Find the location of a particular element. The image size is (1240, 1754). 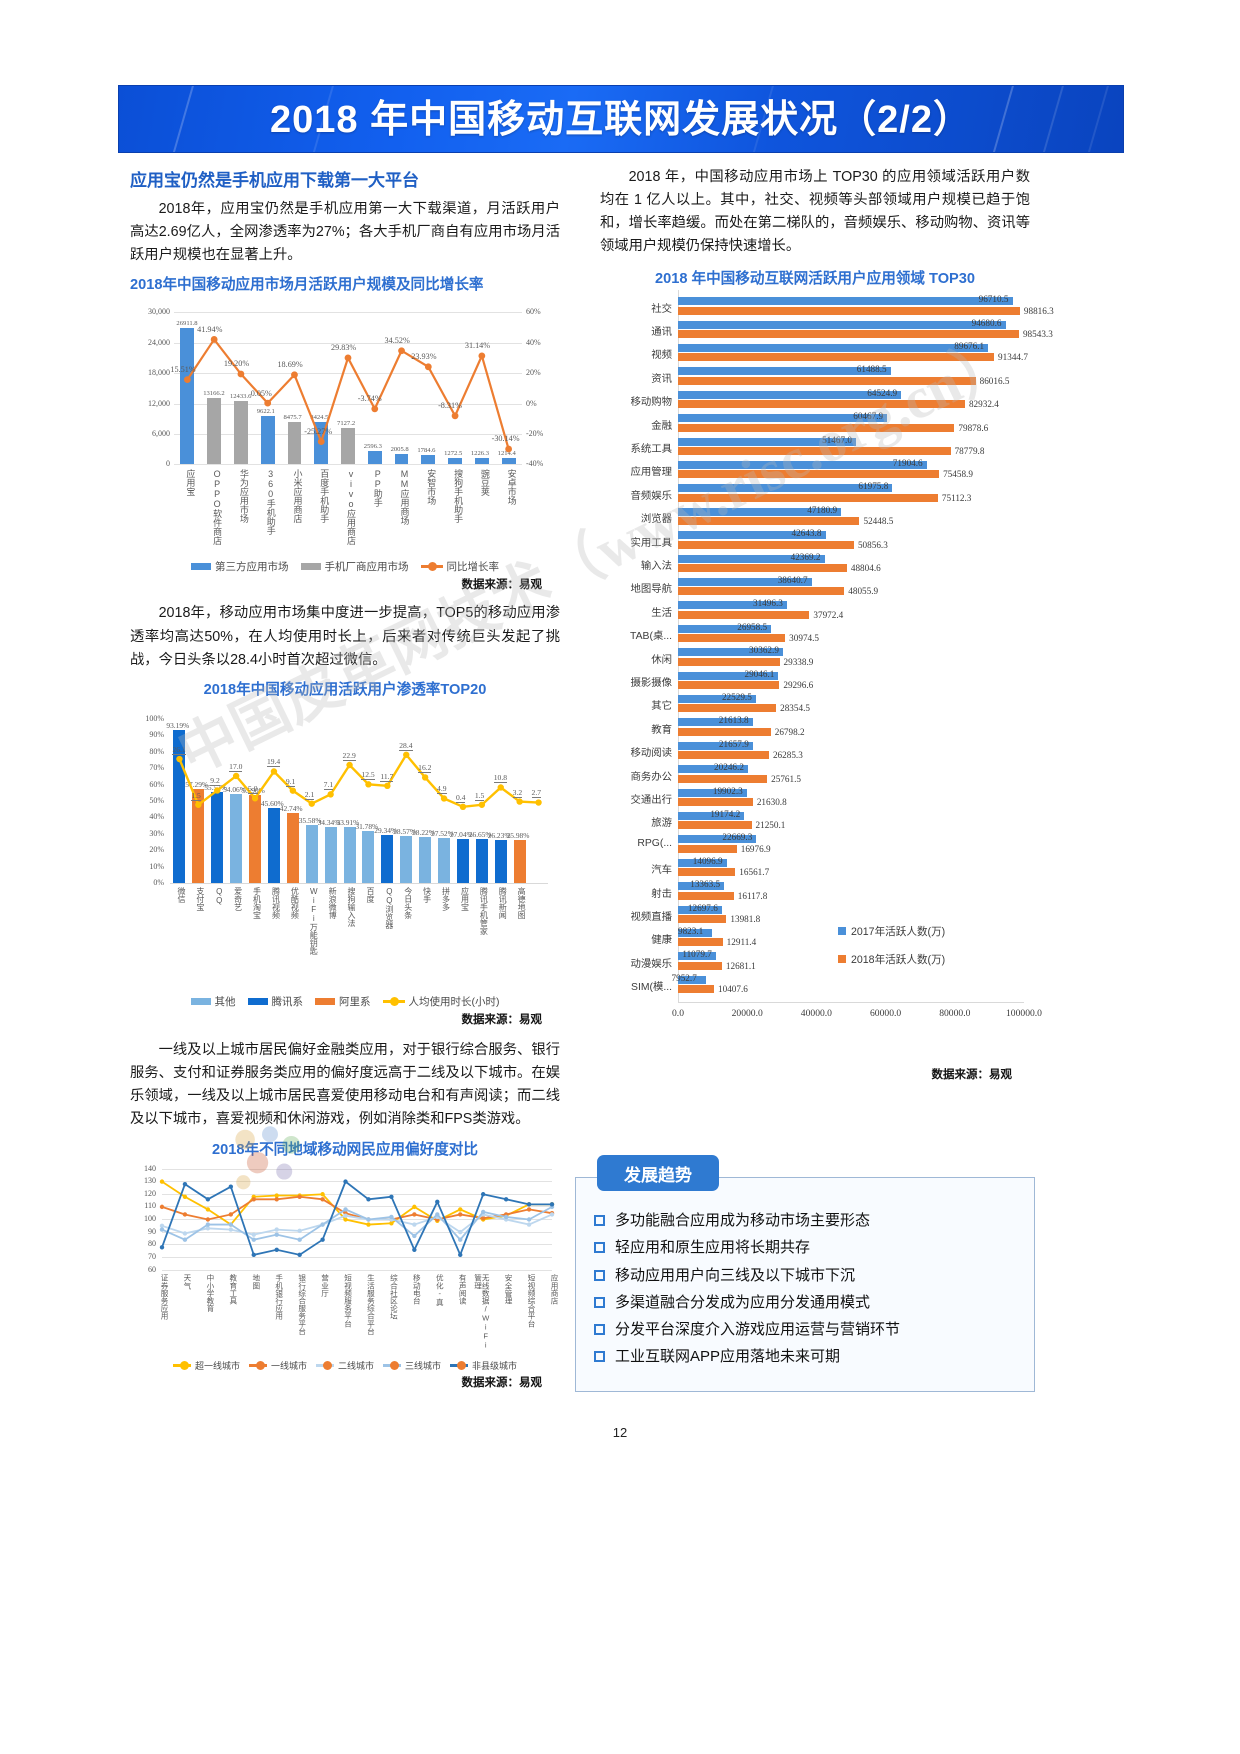

category-label: 高德地图 is located at coordinates (522, 902).